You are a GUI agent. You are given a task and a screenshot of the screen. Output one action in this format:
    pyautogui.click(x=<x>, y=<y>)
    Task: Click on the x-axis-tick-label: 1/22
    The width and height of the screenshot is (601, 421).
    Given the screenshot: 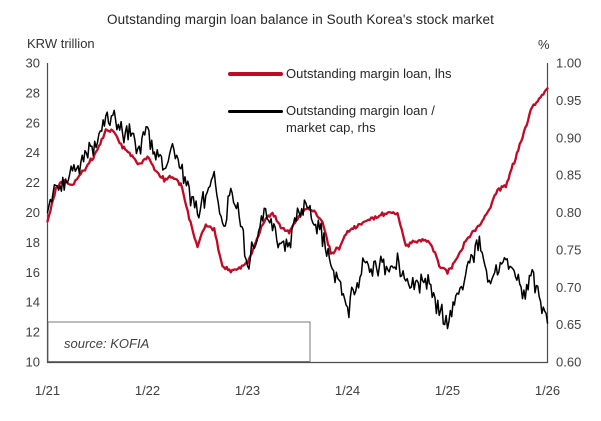 What is the action you would take?
    pyautogui.click(x=147, y=390)
    